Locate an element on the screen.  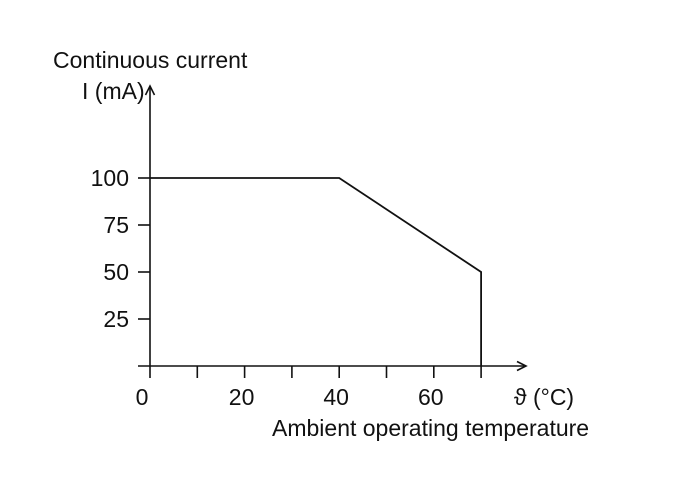
x-tick-label: 0 is located at coordinates (142, 397).